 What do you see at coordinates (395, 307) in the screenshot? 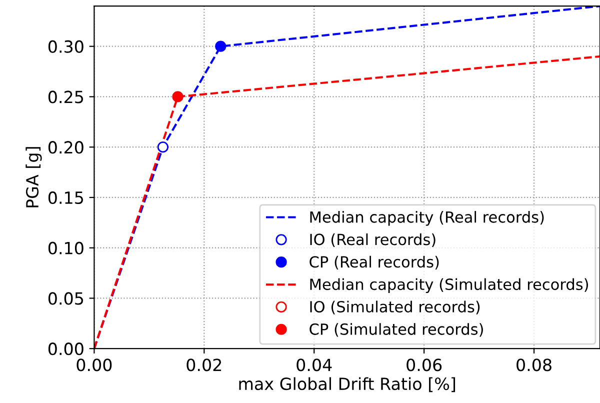
I see `legend-label: IO (Simulated records)` at bounding box center [395, 307].